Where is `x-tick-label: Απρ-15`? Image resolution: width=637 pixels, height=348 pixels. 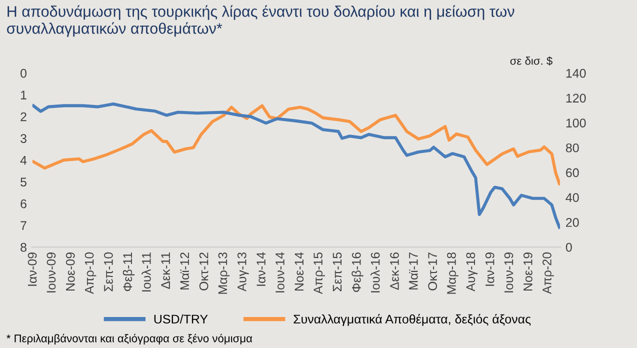 x-tick-label: Απρ-15 is located at coordinates (319, 273).